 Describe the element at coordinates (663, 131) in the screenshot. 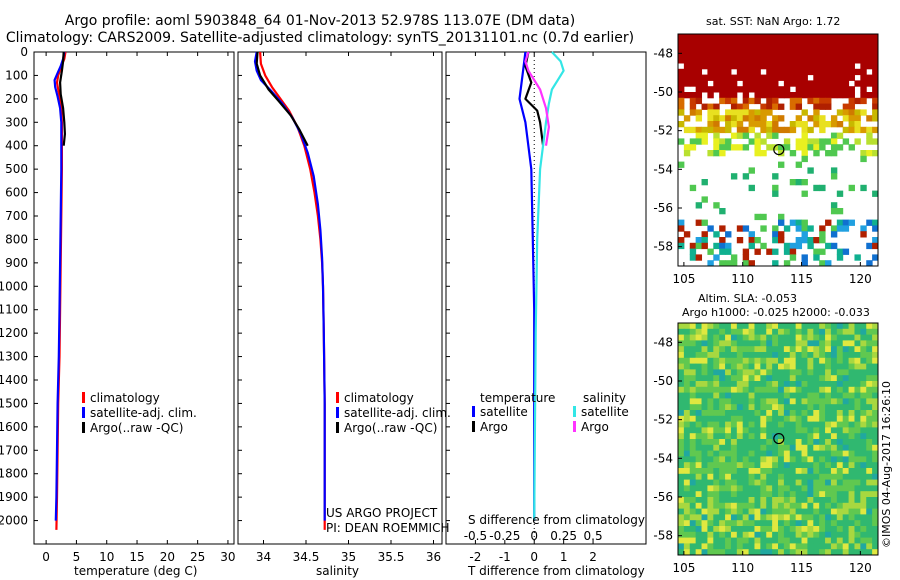

I see `map-y-tick-label: -52` at that location.